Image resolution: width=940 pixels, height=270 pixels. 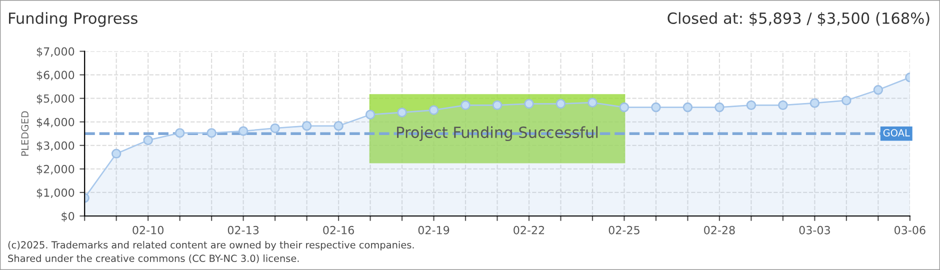 I want to click on chart-title: Funding Progress, so click(x=73, y=19).